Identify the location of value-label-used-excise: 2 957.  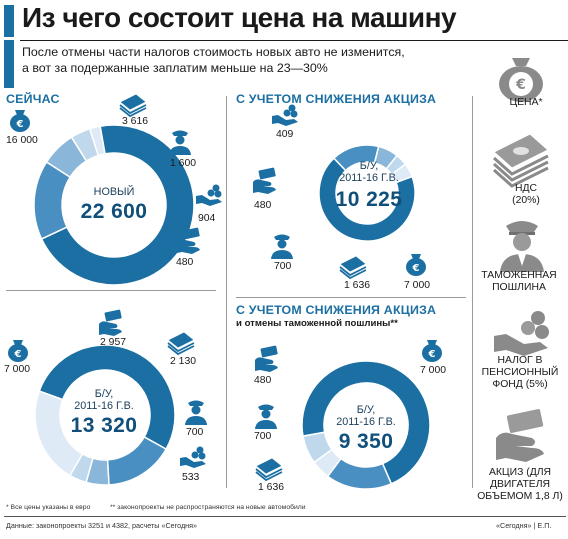
(113, 342).